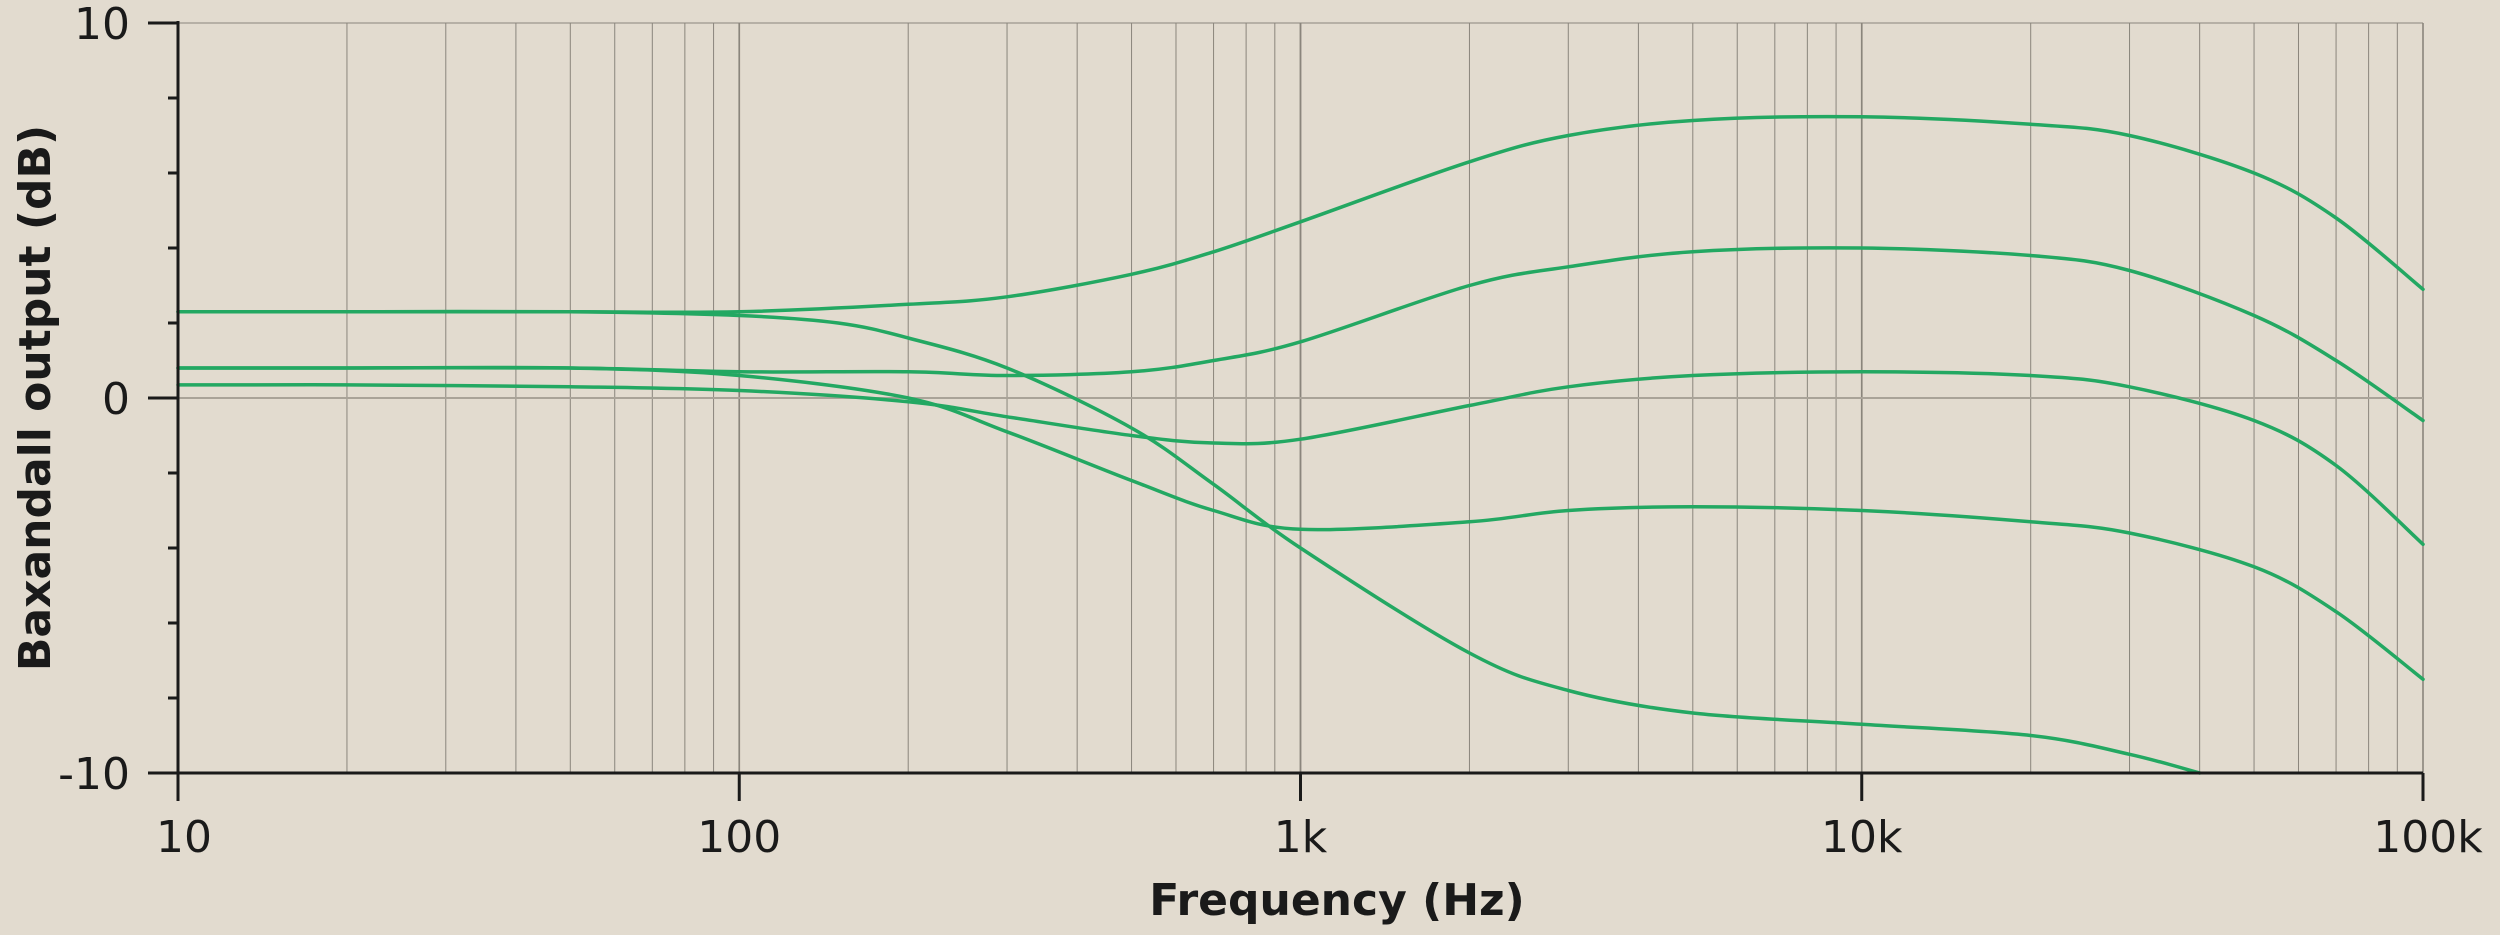  What do you see at coordinates (116, 399) in the screenshot?
I see `y-tick-label: 0` at bounding box center [116, 399].